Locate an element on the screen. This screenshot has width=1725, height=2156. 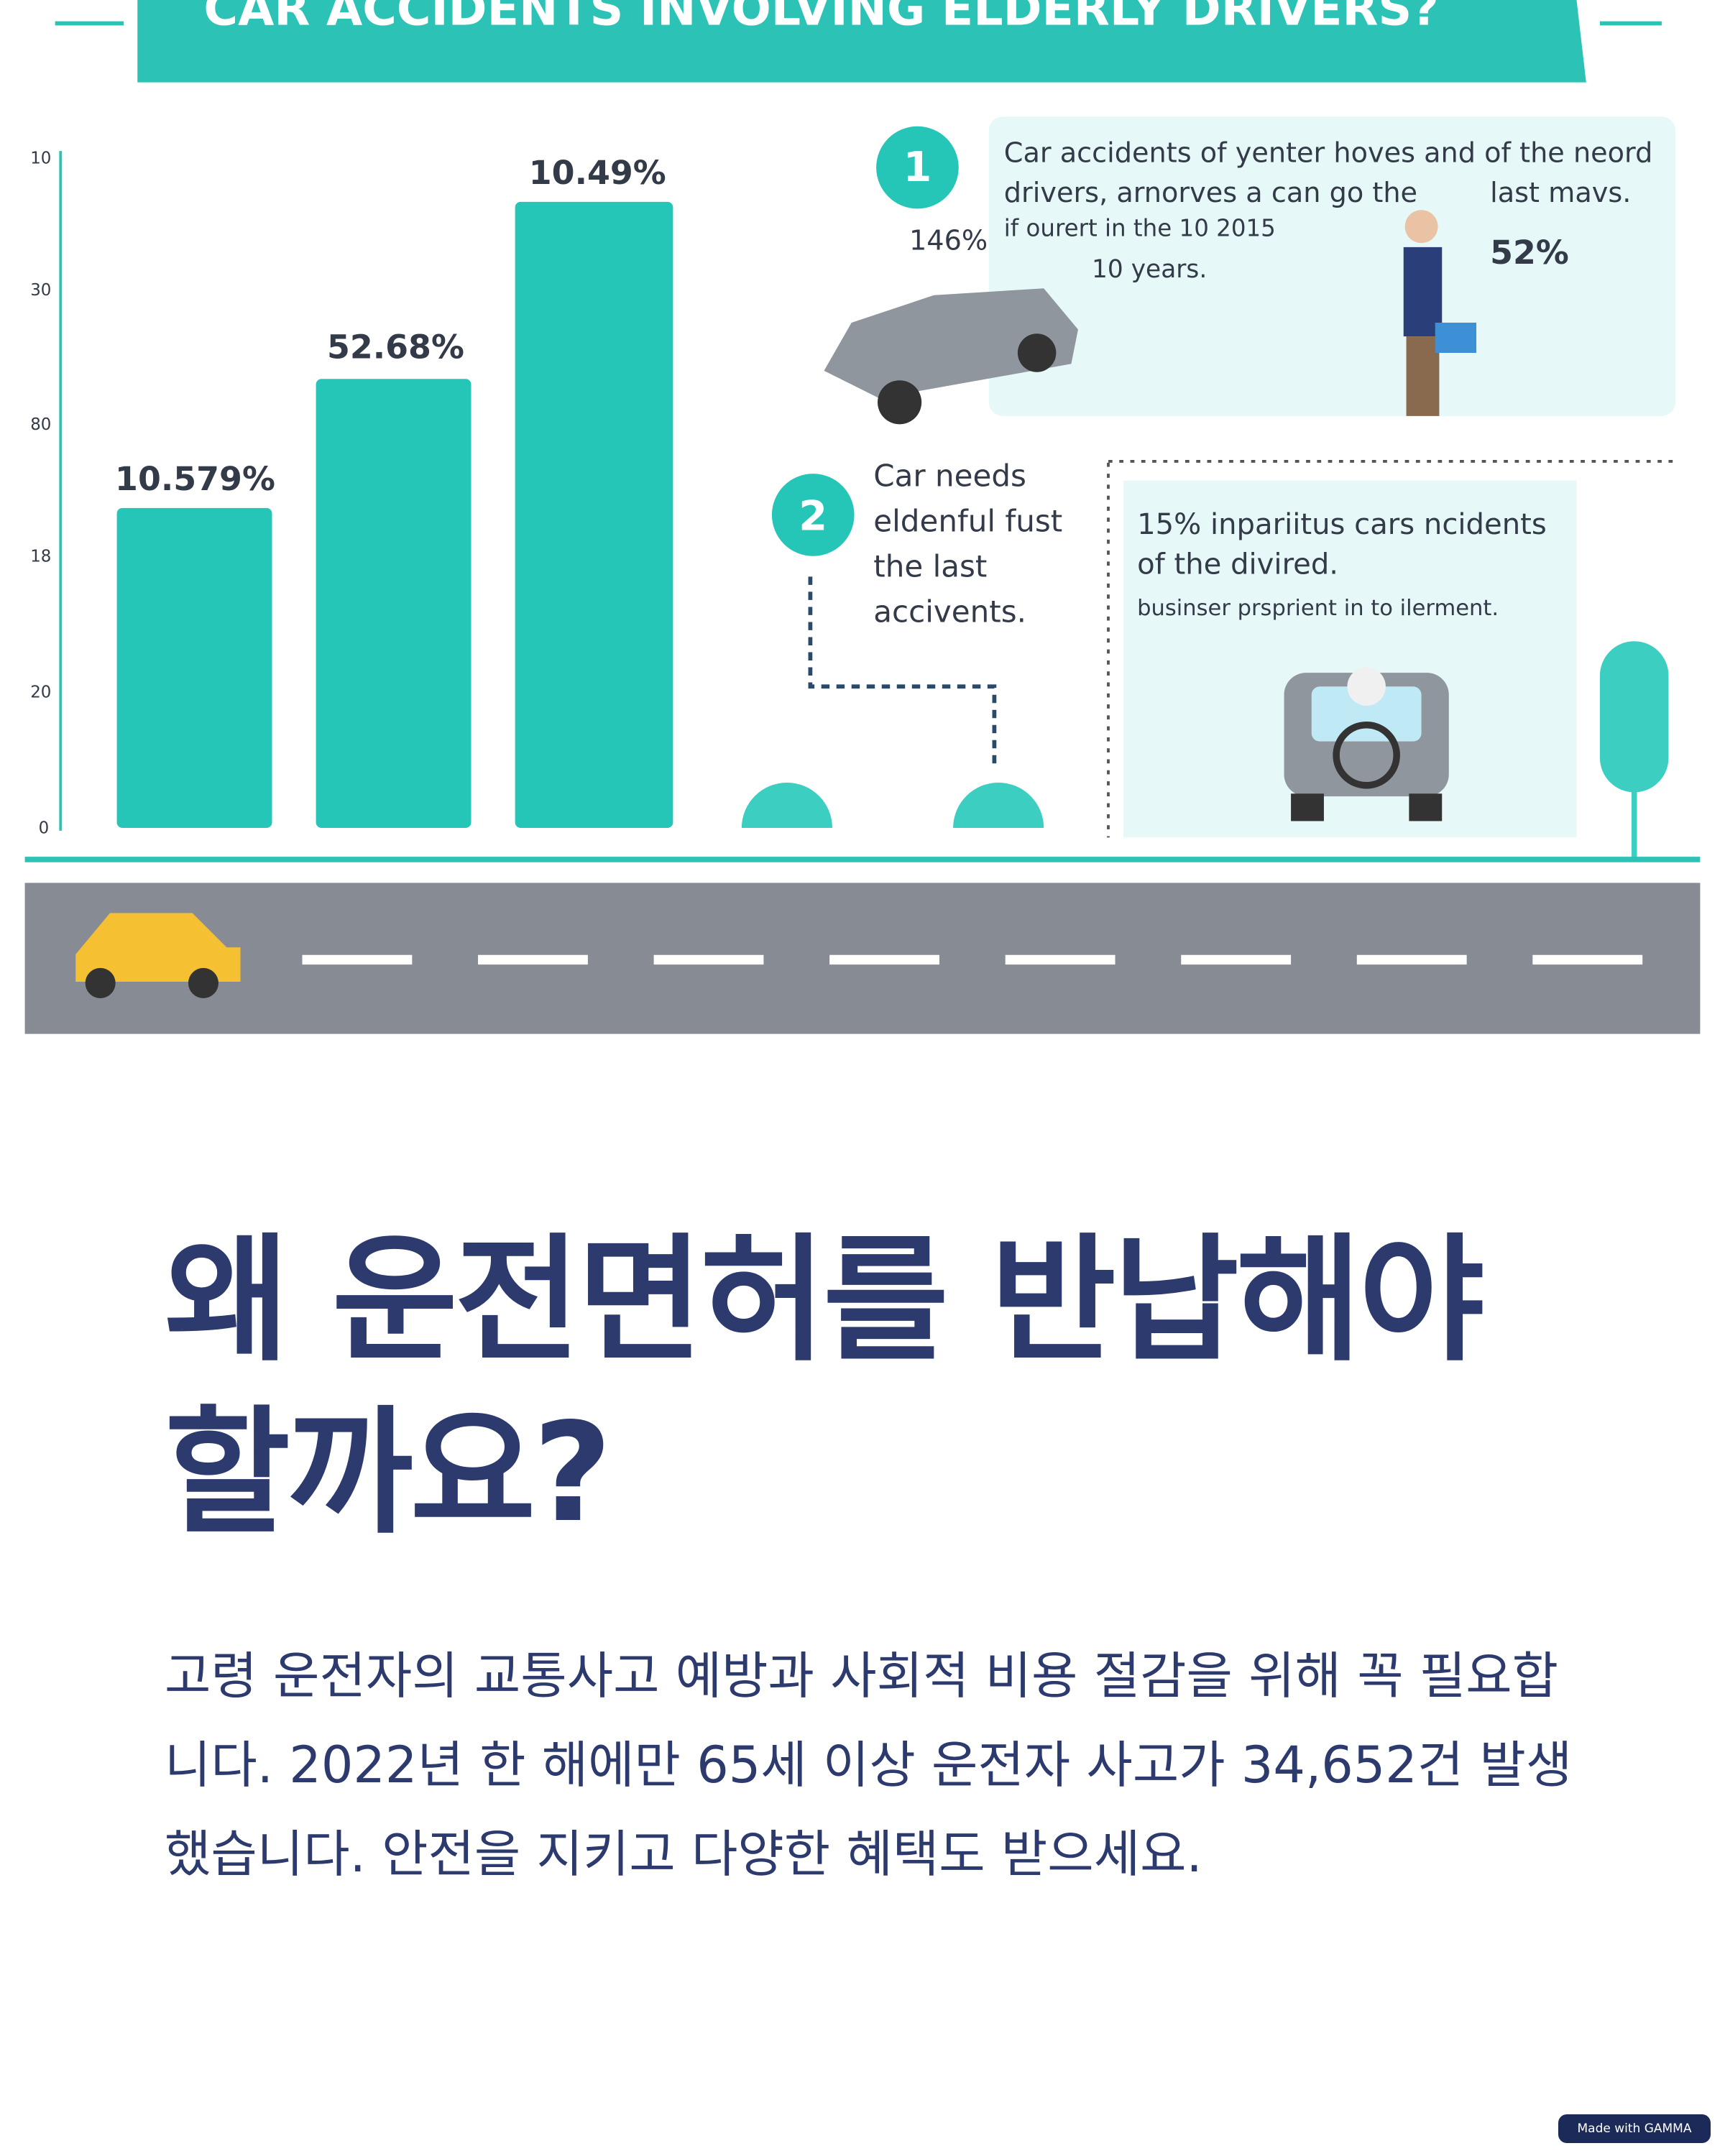
axis-label: 20 is located at coordinates (40, 693).